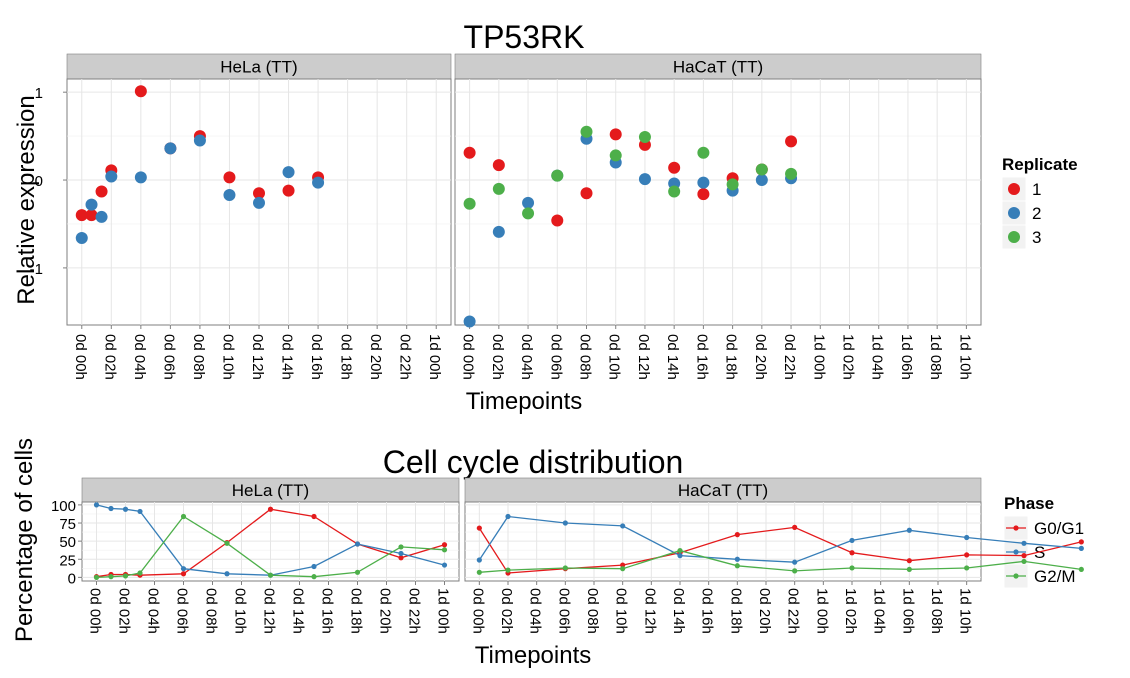 The height and width of the screenshot is (678, 1130). What do you see at coordinates (258, 67) in the screenshot?
I see `facet-label: HeLa (TT)` at bounding box center [258, 67].